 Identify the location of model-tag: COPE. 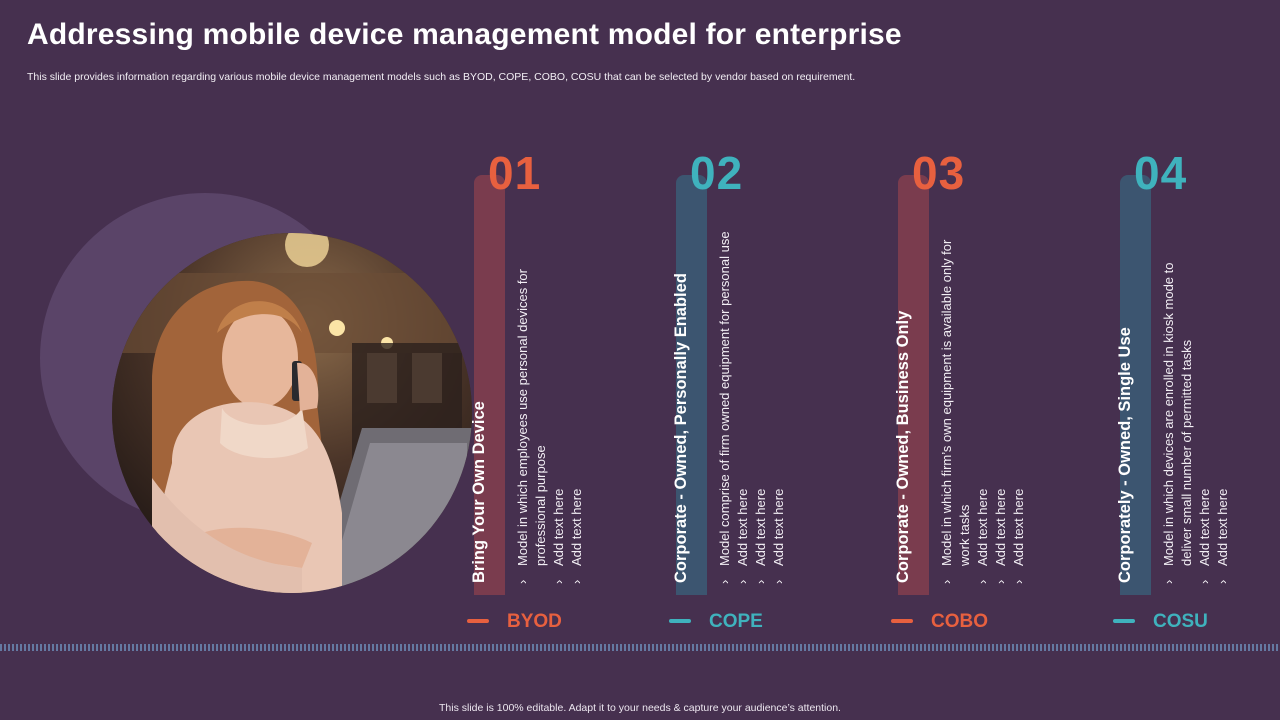
(736, 621).